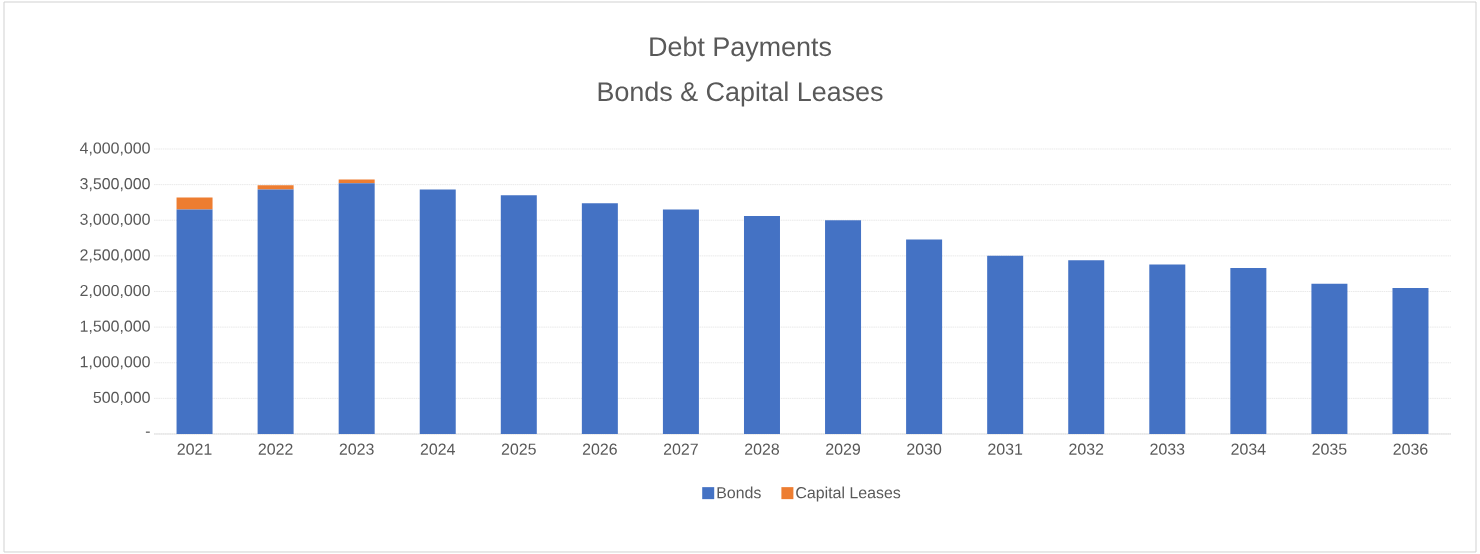  I want to click on x-tick-label: 2035, so click(1329, 449).